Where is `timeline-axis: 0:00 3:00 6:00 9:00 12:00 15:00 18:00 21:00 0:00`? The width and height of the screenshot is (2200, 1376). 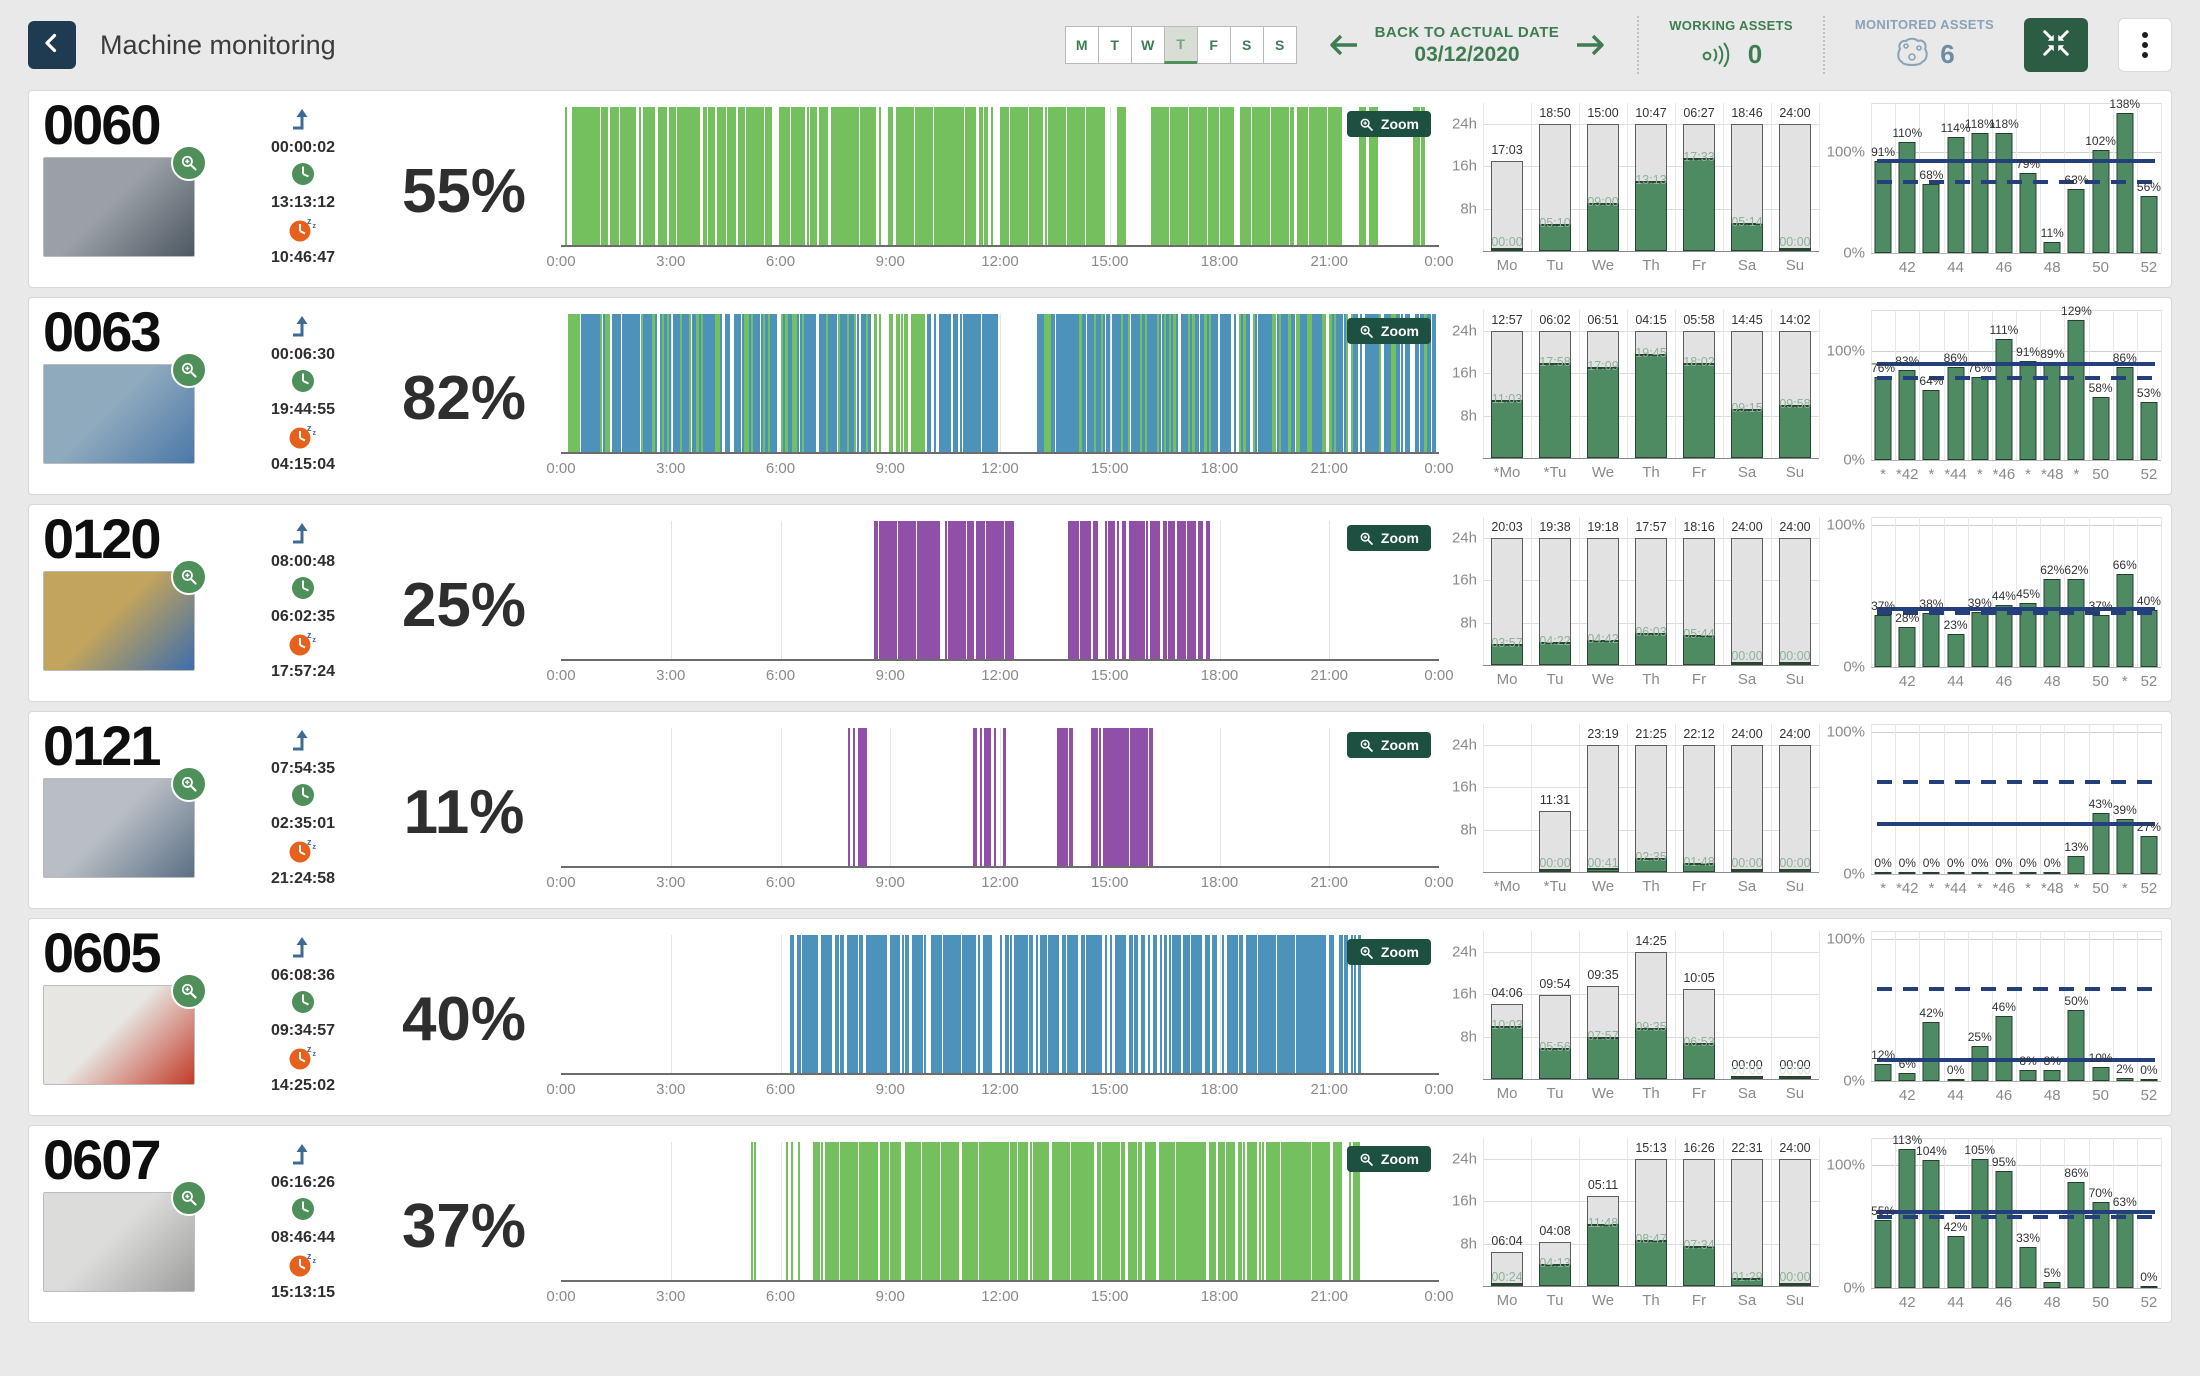
timeline-axis: 0:00 3:00 6:00 9:00 12:00 15:00 18:00 21:00 0:00 is located at coordinates (999, 1294).